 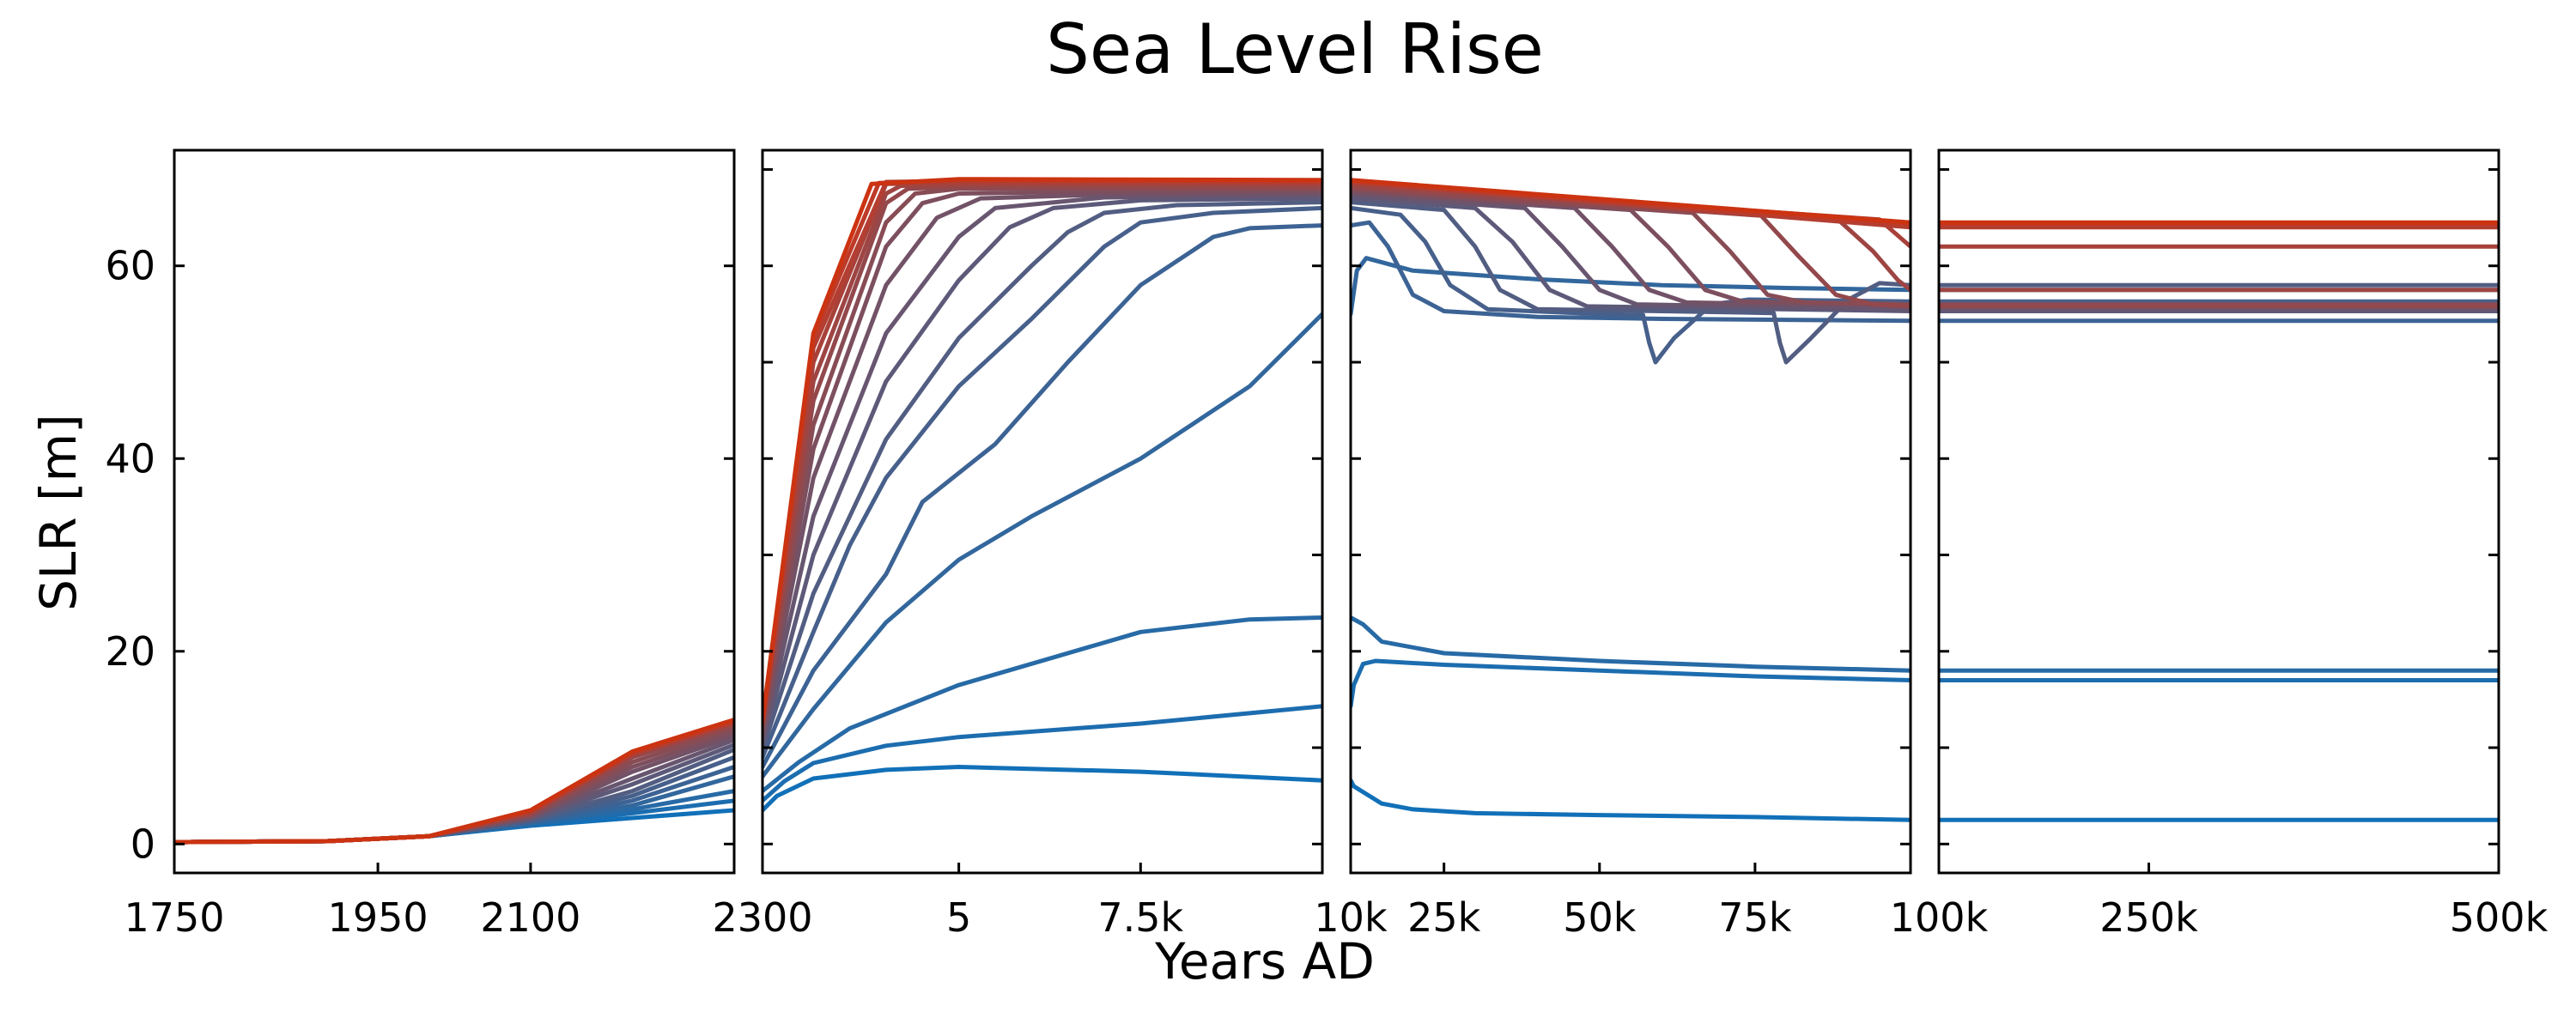 I want to click on y-tick-label: 40, so click(x=130, y=458).